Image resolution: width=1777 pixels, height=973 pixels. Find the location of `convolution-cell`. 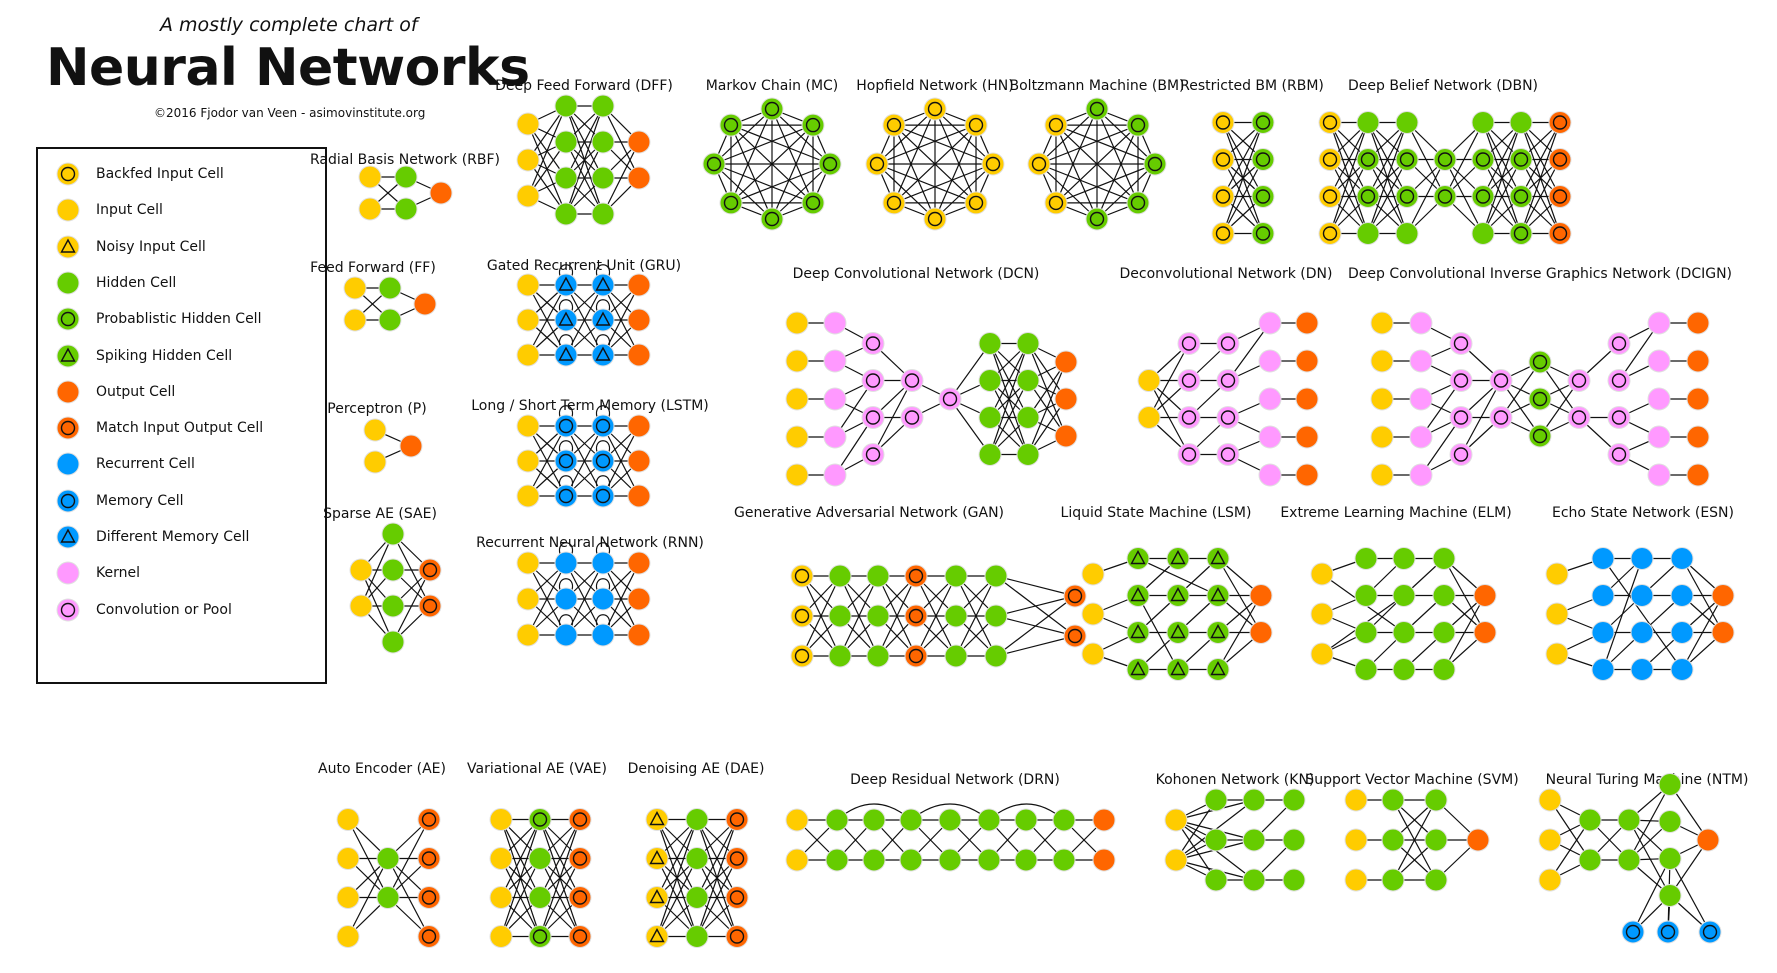

convolution-cell is located at coordinates (1461, 454).